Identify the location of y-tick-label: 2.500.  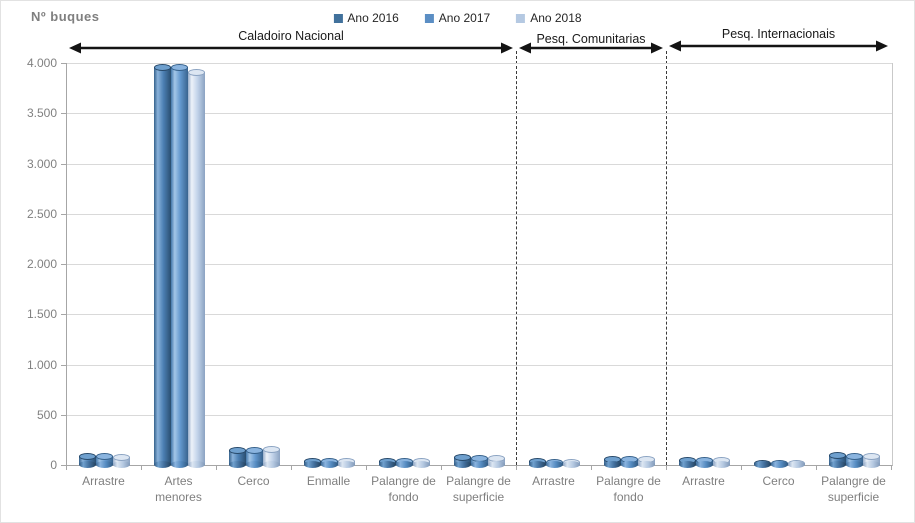
(41, 213).